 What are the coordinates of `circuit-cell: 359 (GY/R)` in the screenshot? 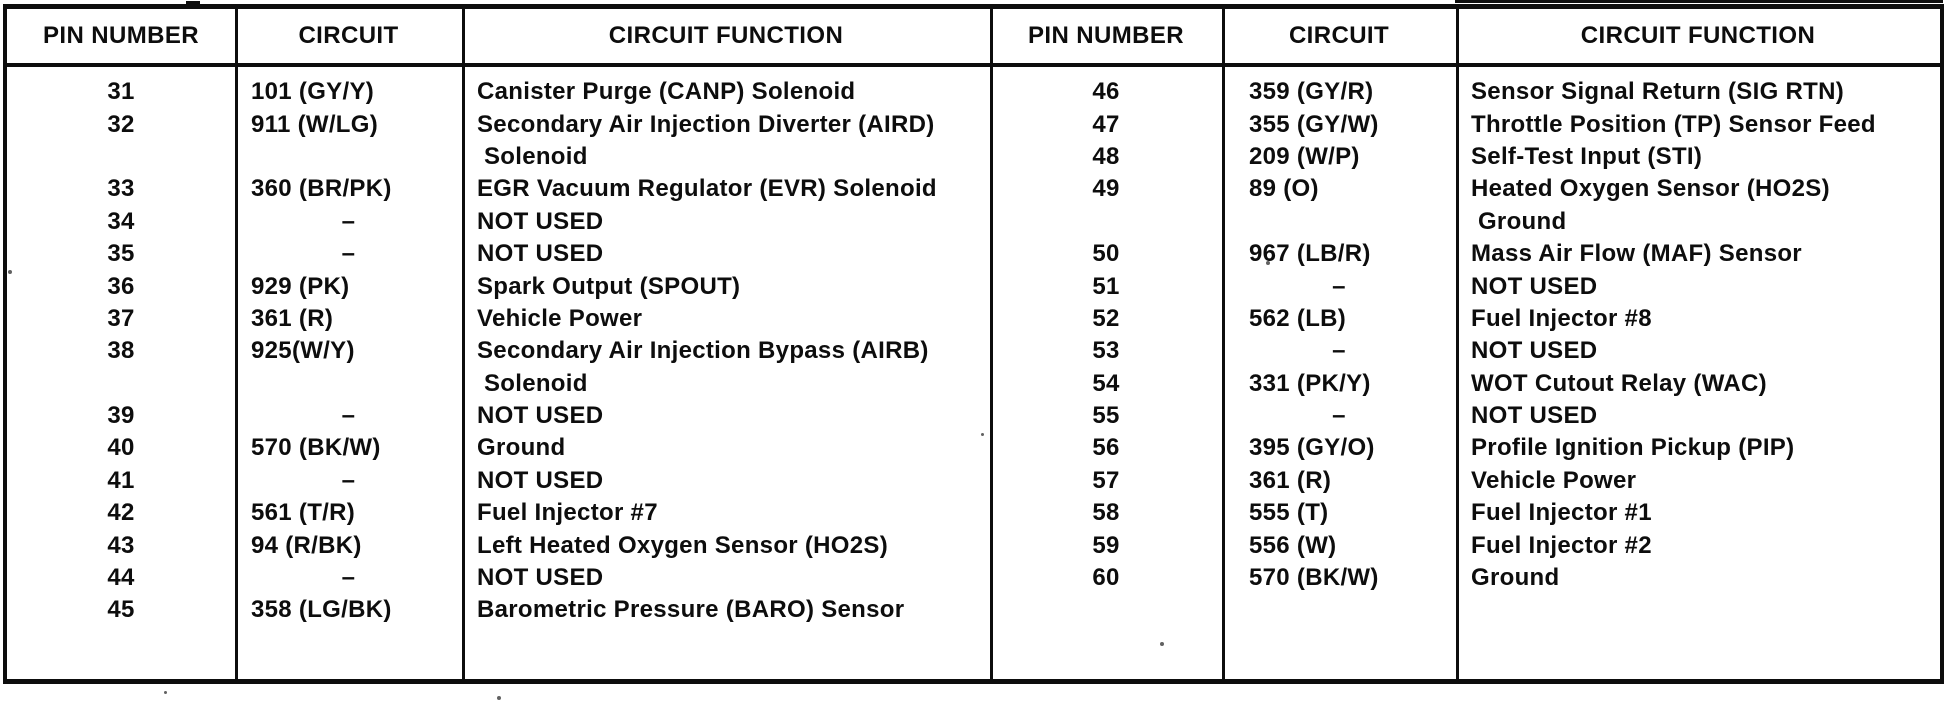 It's located at (1311, 92).